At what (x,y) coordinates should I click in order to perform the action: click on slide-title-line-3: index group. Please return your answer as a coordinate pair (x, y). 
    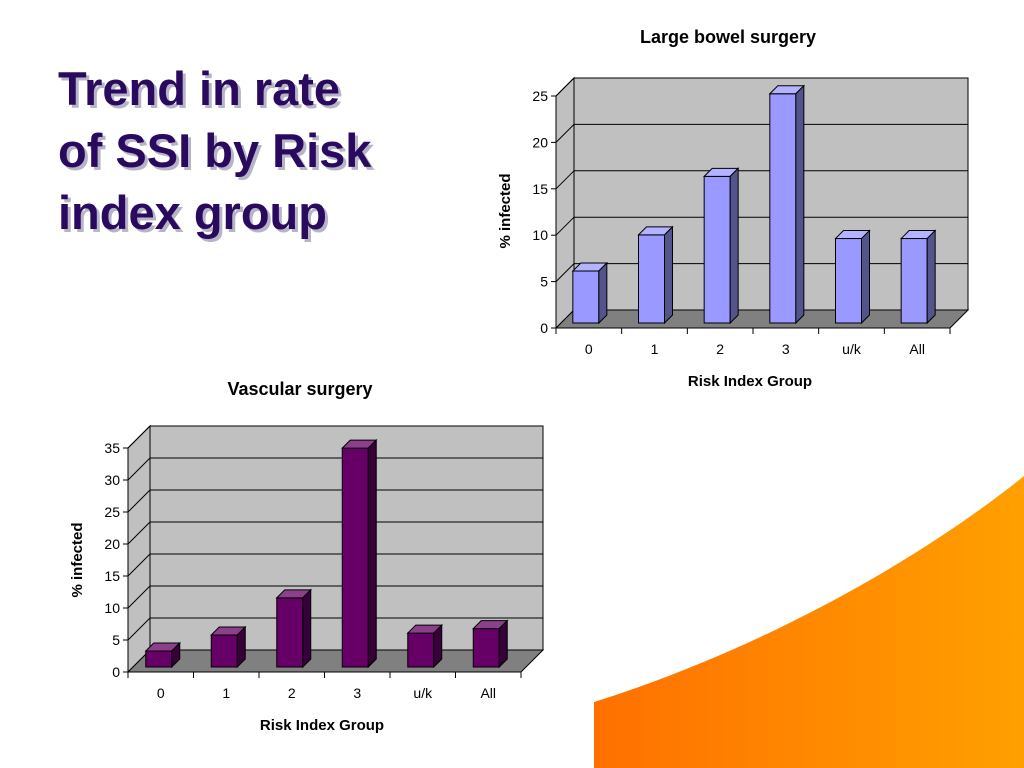
    Looking at the image, I should click on (192, 212).